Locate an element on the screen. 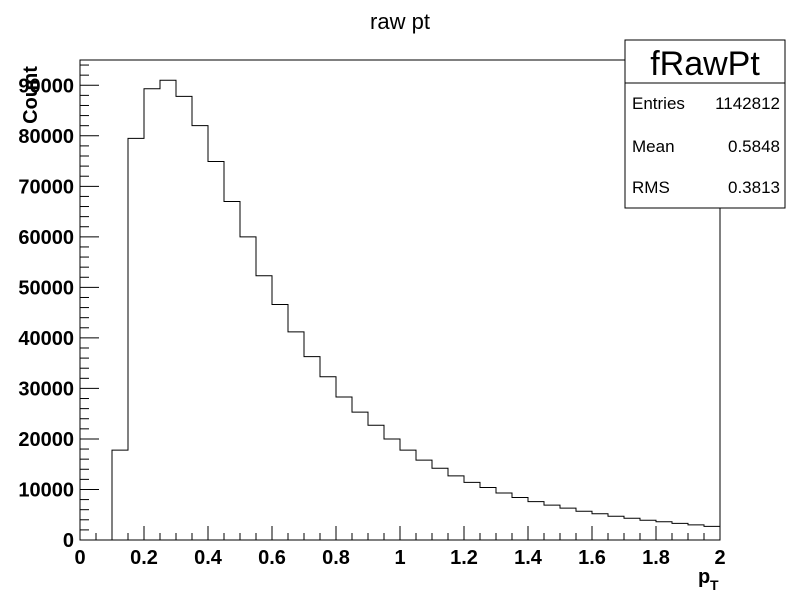  x-tick-label: 0.6 is located at coordinates (272, 558).